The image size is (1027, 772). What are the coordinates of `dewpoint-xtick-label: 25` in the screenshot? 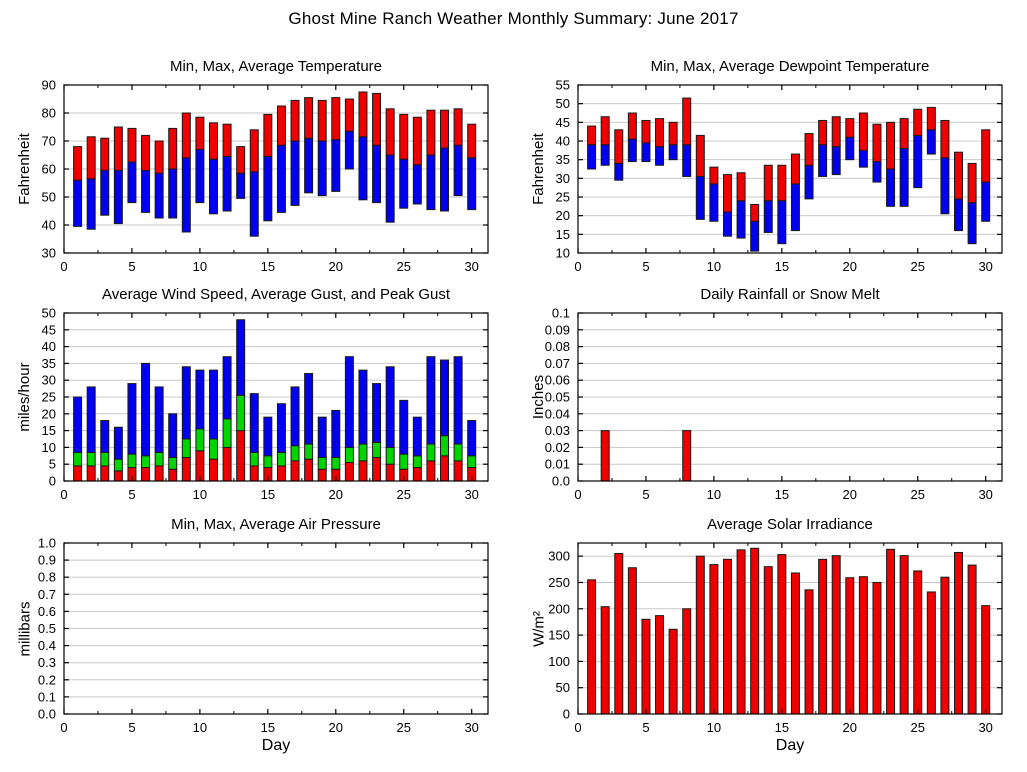 It's located at (918, 266).